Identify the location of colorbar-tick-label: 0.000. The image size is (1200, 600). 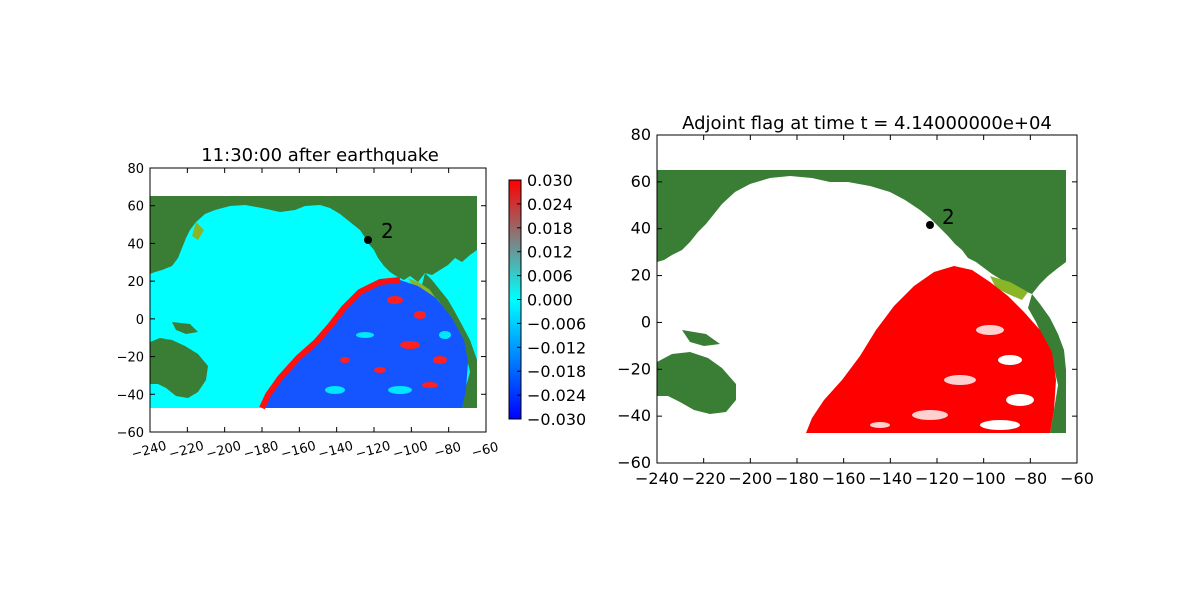
(550, 300).